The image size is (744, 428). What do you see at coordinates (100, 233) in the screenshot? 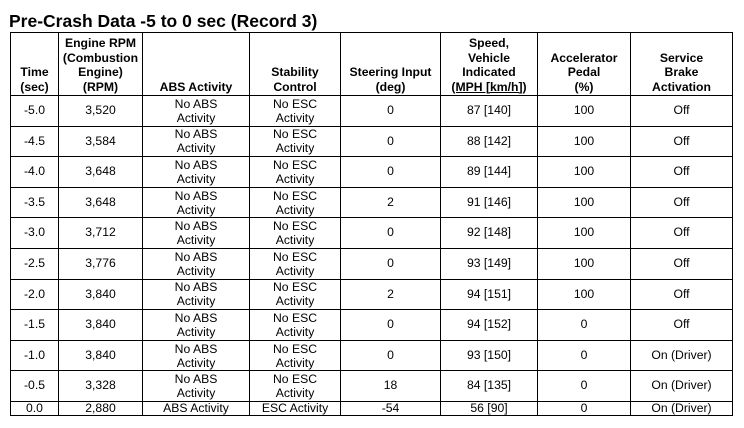
I see `cell-engine-rpm: 3,712` at bounding box center [100, 233].